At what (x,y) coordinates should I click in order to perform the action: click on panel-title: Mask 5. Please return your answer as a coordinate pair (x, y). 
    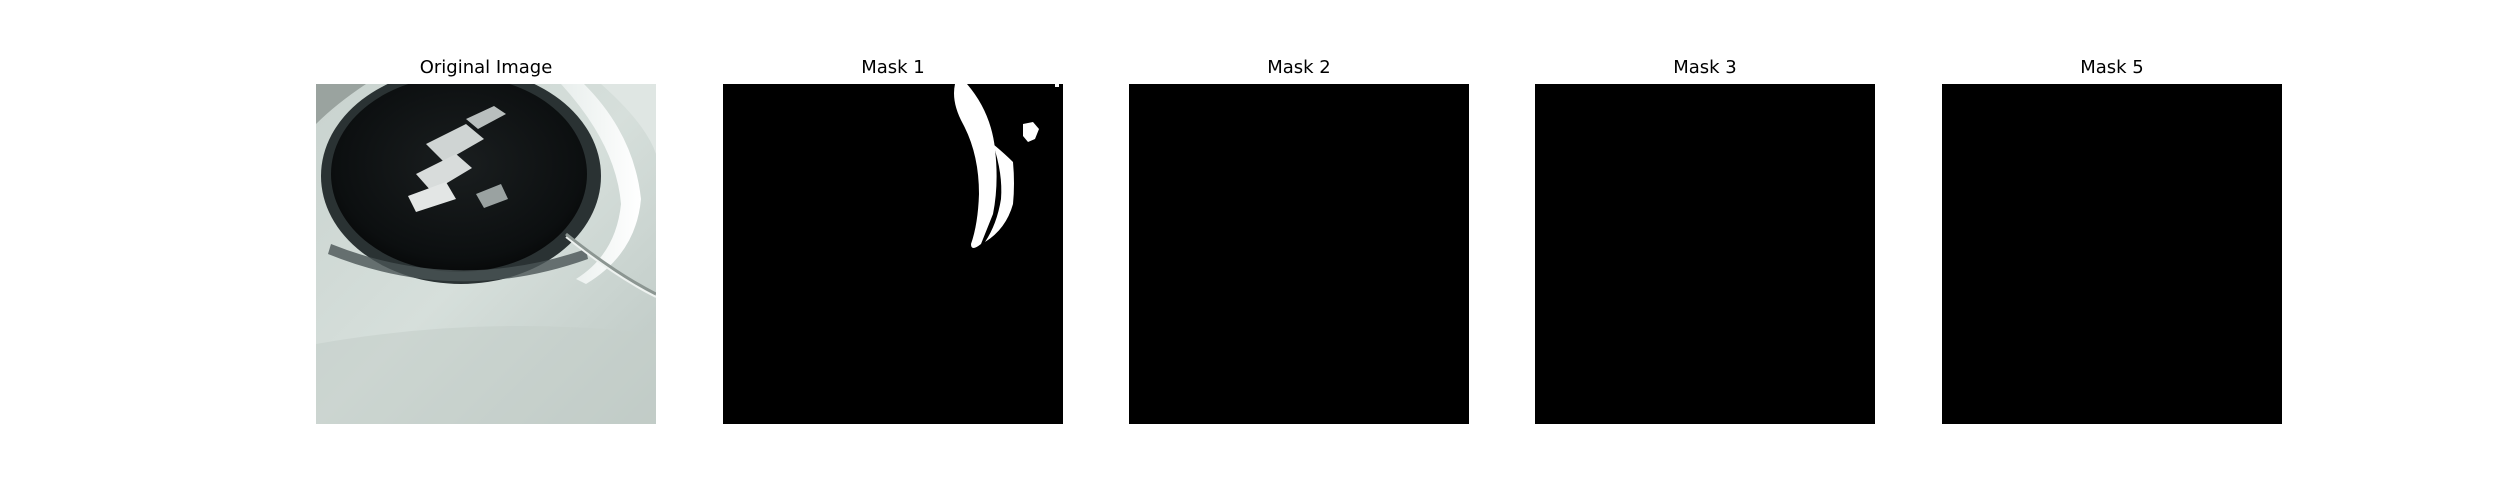
    Looking at the image, I should click on (2112, 68).